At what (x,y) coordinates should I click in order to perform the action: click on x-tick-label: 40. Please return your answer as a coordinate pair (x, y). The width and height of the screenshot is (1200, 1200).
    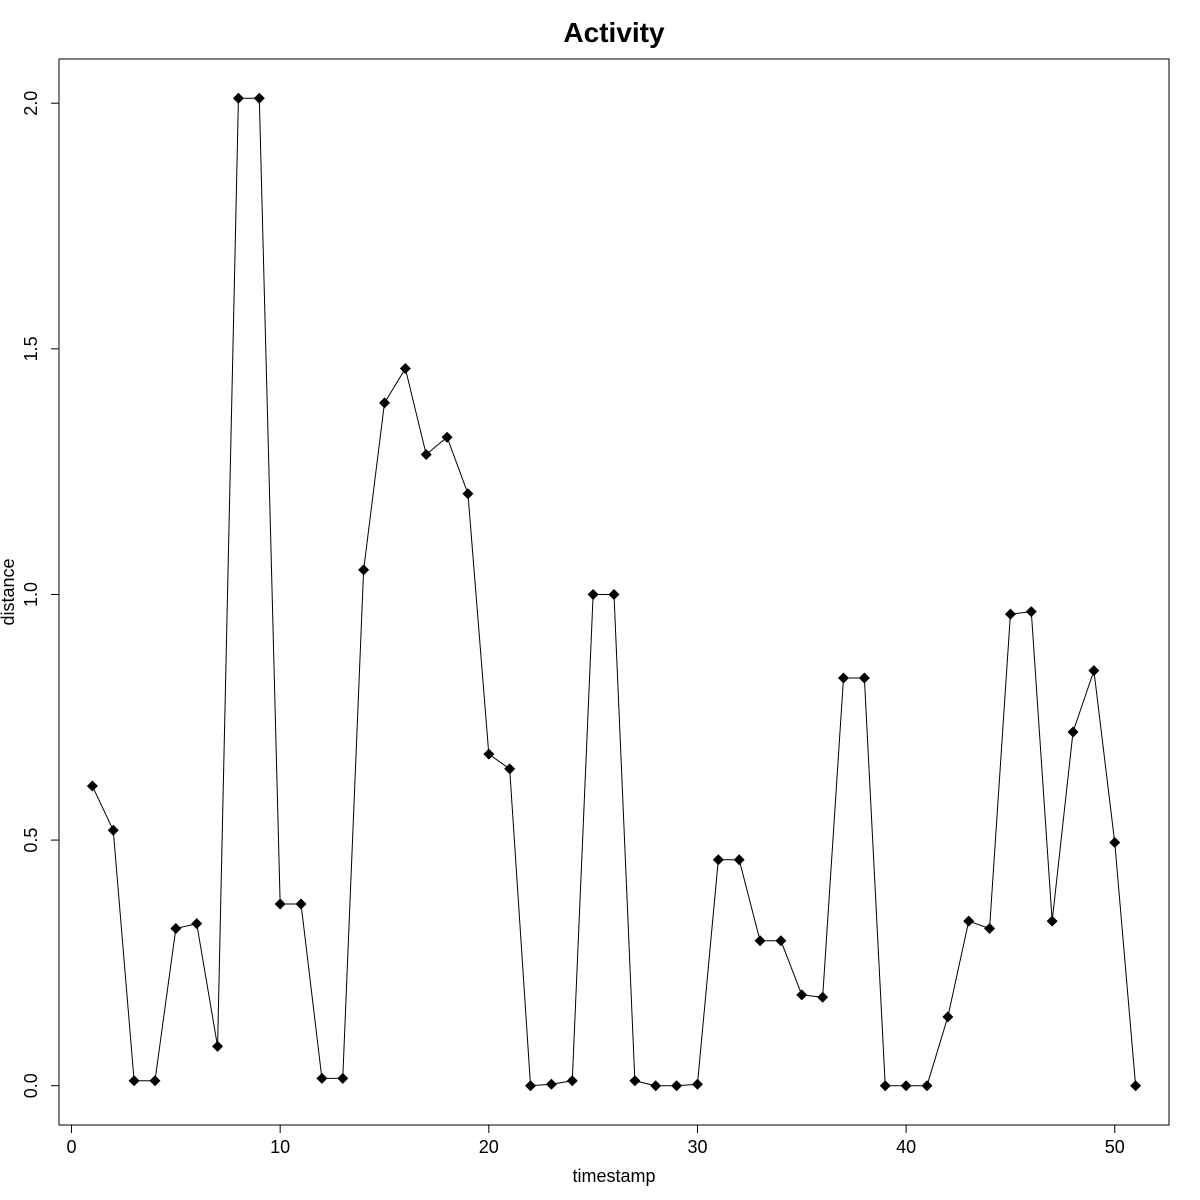
    Looking at the image, I should click on (906, 1147).